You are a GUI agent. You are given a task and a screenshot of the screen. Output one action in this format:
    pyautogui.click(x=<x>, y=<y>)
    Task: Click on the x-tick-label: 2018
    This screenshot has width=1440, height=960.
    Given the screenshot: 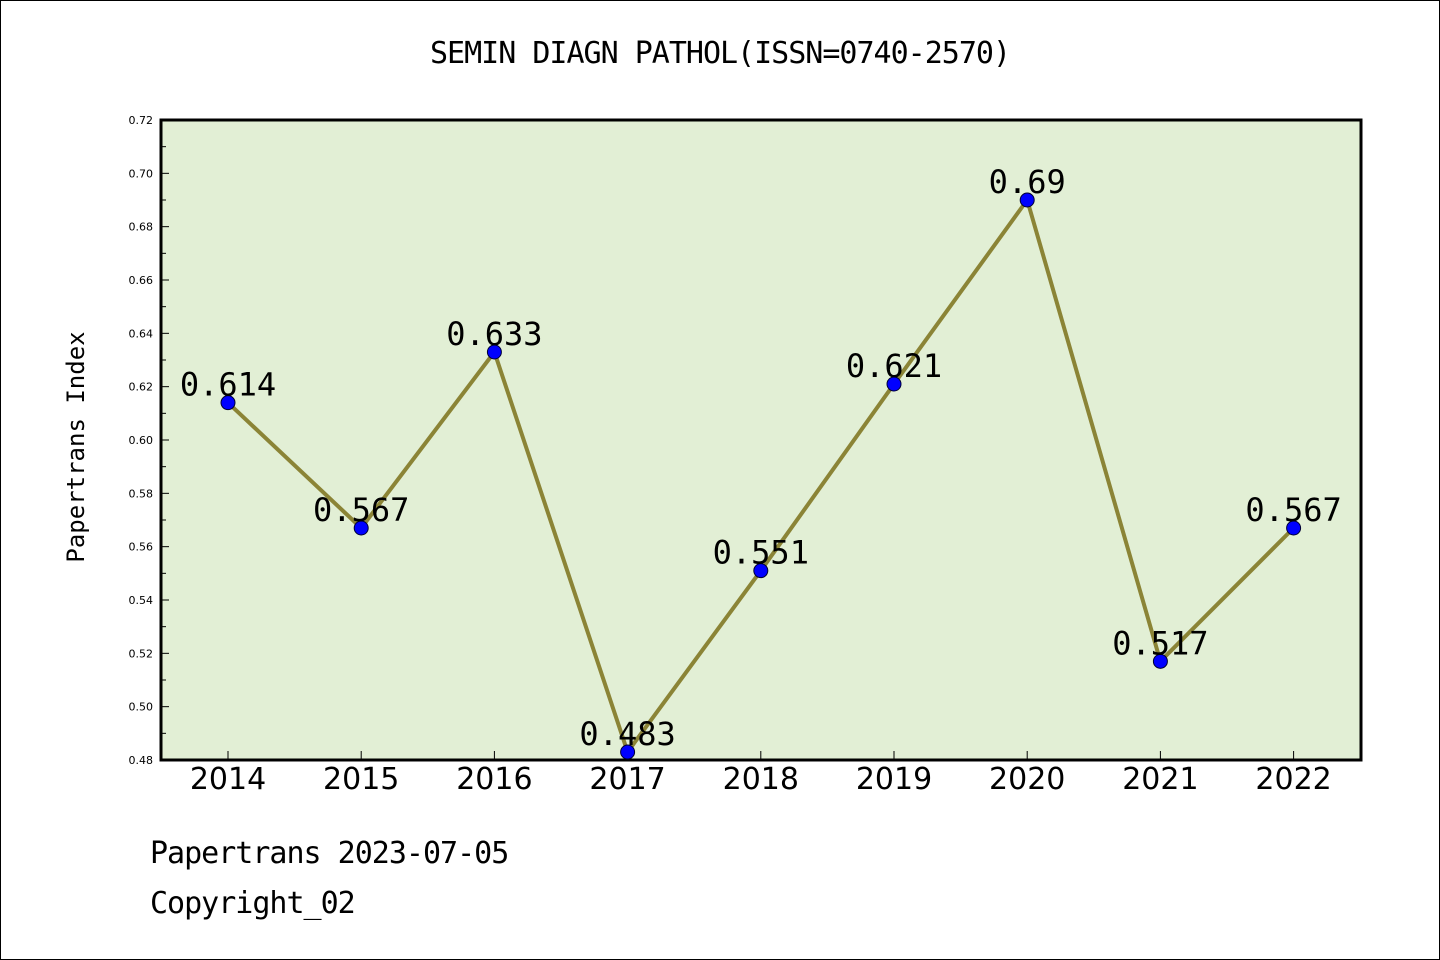 What is the action you would take?
    pyautogui.click(x=761, y=779)
    